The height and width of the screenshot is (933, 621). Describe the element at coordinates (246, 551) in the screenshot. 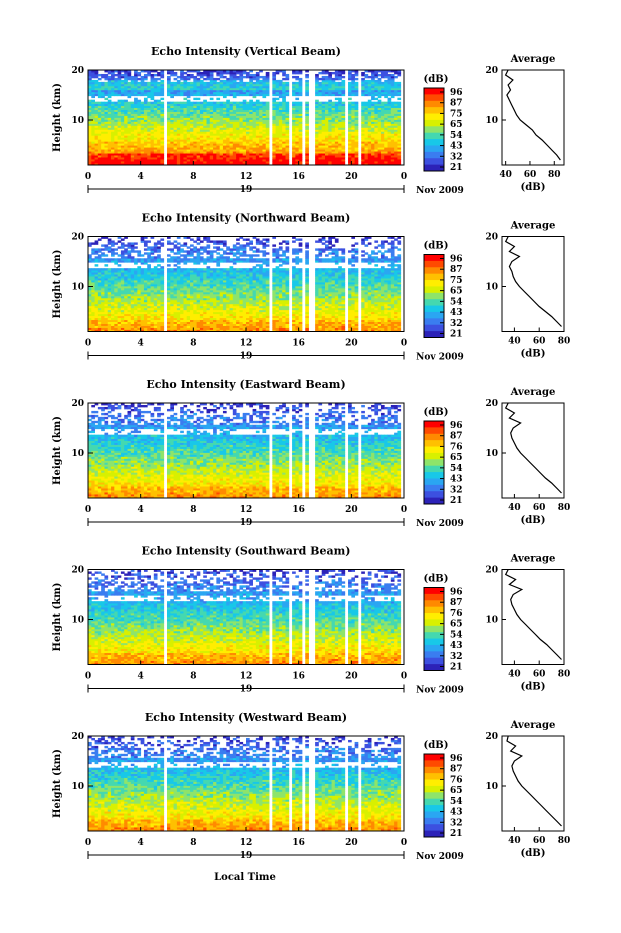

I see `panel-title: Echo Intensity (Southward Beam)` at that location.